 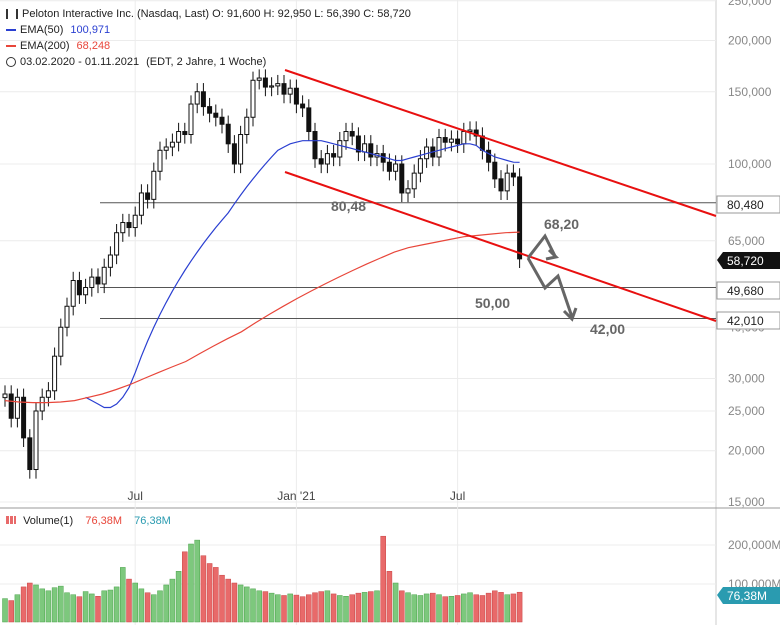 What do you see at coordinates (746, 241) in the screenshot?
I see `y-tick-label: 65,000` at bounding box center [746, 241].